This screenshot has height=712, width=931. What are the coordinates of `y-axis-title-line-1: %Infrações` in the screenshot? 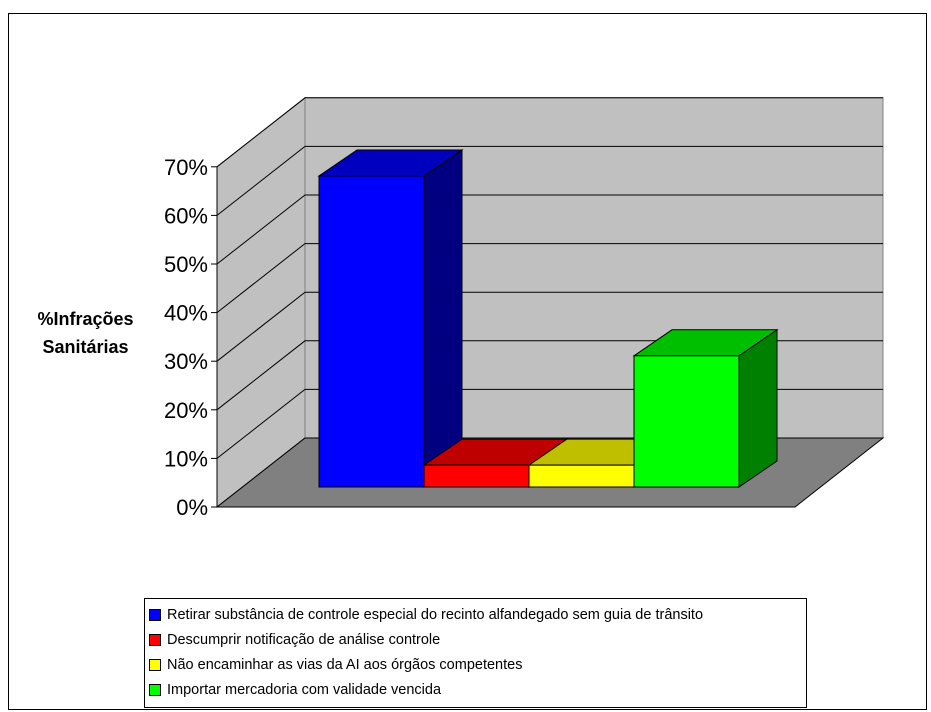 It's located at (85, 319).